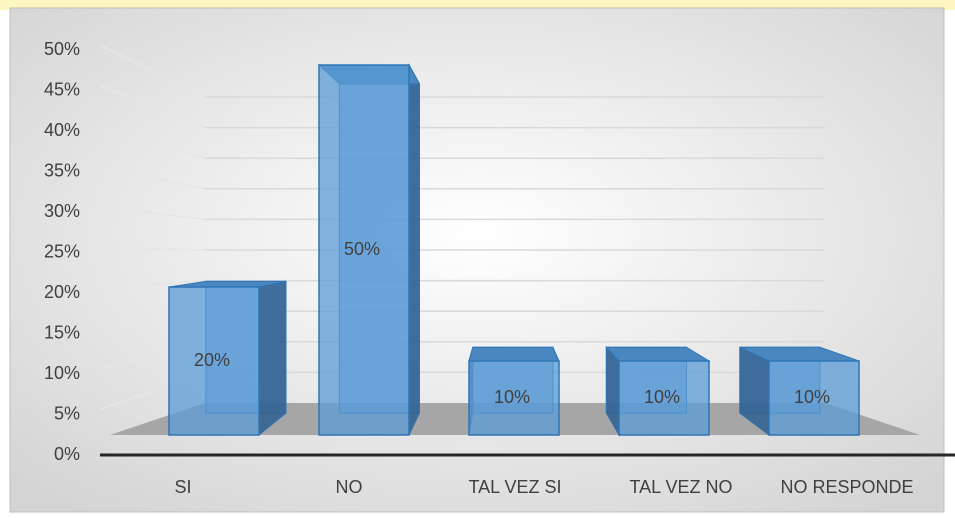 The image size is (955, 518). What do you see at coordinates (62, 292) in the screenshot?
I see `y-tick-label: 20%` at bounding box center [62, 292].